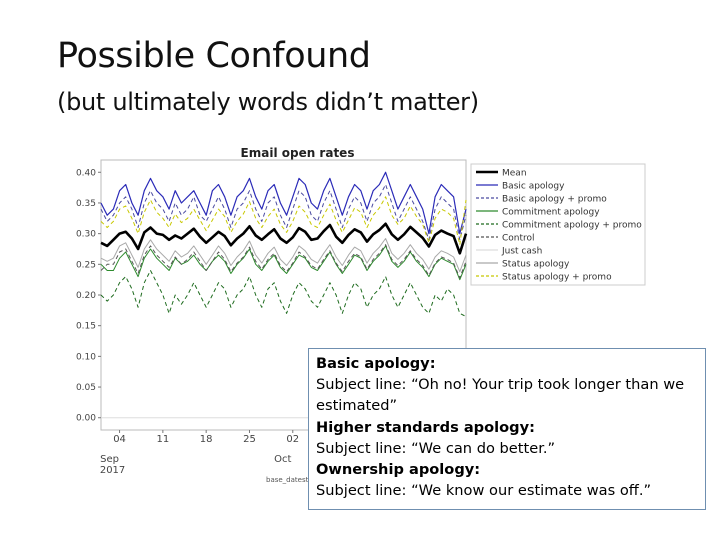 This screenshot has height=540, width=720. I want to click on y-tick-label: 0.30, so click(86, 235).